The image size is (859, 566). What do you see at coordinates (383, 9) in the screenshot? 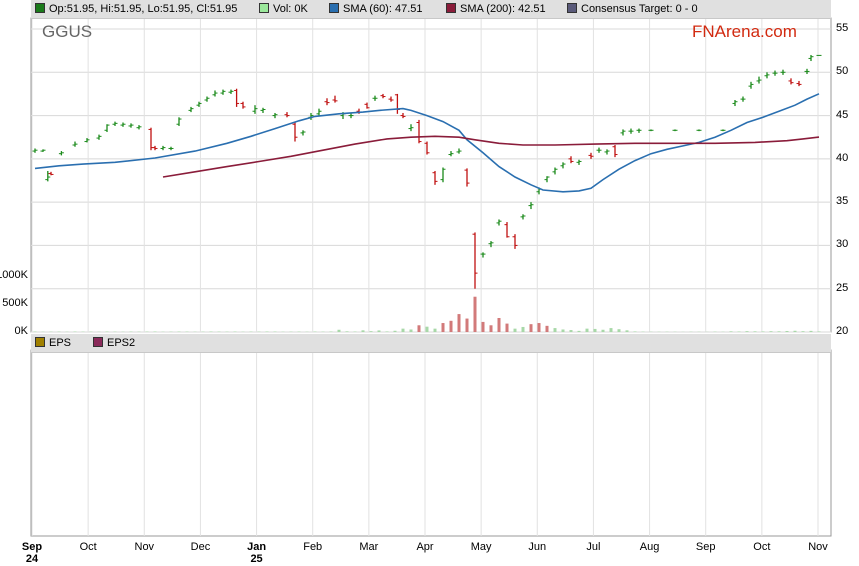
I see `legend-sma60-label: SMA (60): 47.51` at bounding box center [383, 9].